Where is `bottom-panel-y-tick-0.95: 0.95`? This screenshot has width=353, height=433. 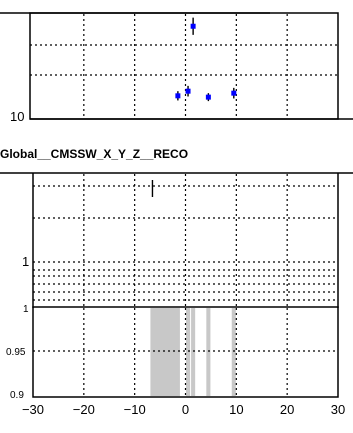
bottom-panel-y-tick-0.95: 0.95 is located at coordinates (16, 352).